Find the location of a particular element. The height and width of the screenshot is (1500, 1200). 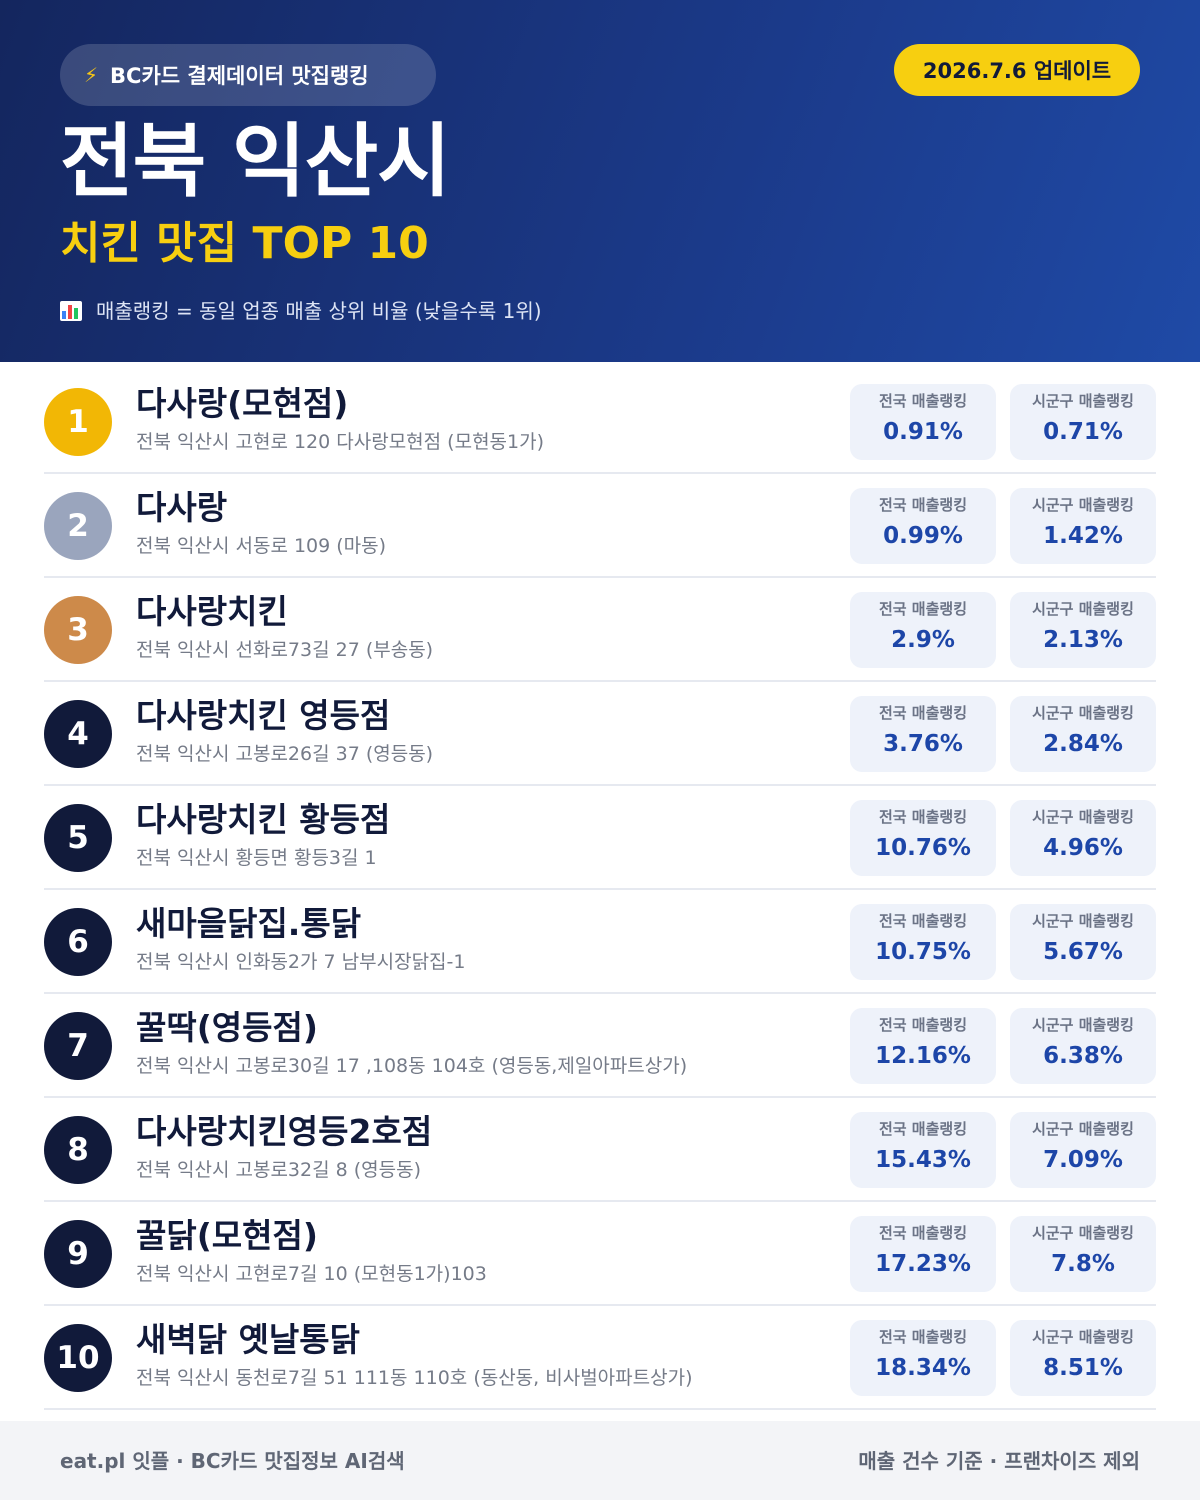

national-ranking-card: 전국 매출랭킹 0.99% is located at coordinates (923, 526).